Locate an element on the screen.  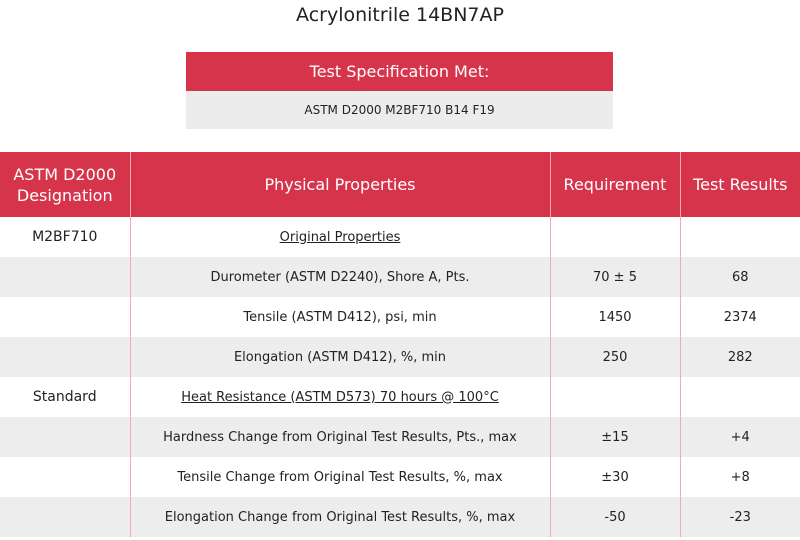
table-row: M2BF710 Original Properties is located at coordinates (400, 237).